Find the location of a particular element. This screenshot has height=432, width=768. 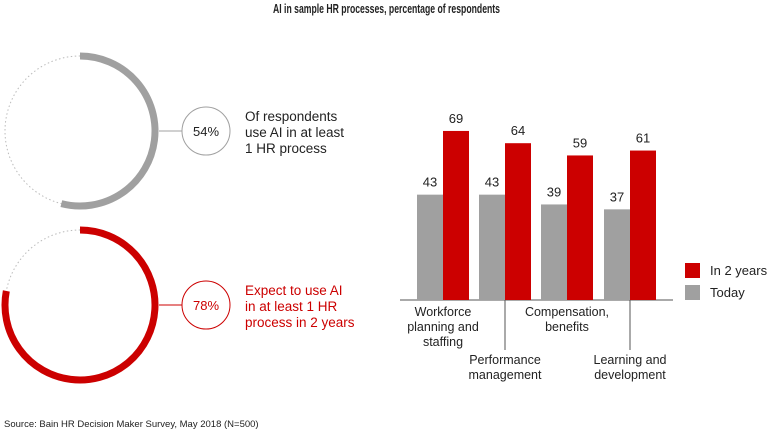

stat-value: 78% is located at coordinates (206, 305).